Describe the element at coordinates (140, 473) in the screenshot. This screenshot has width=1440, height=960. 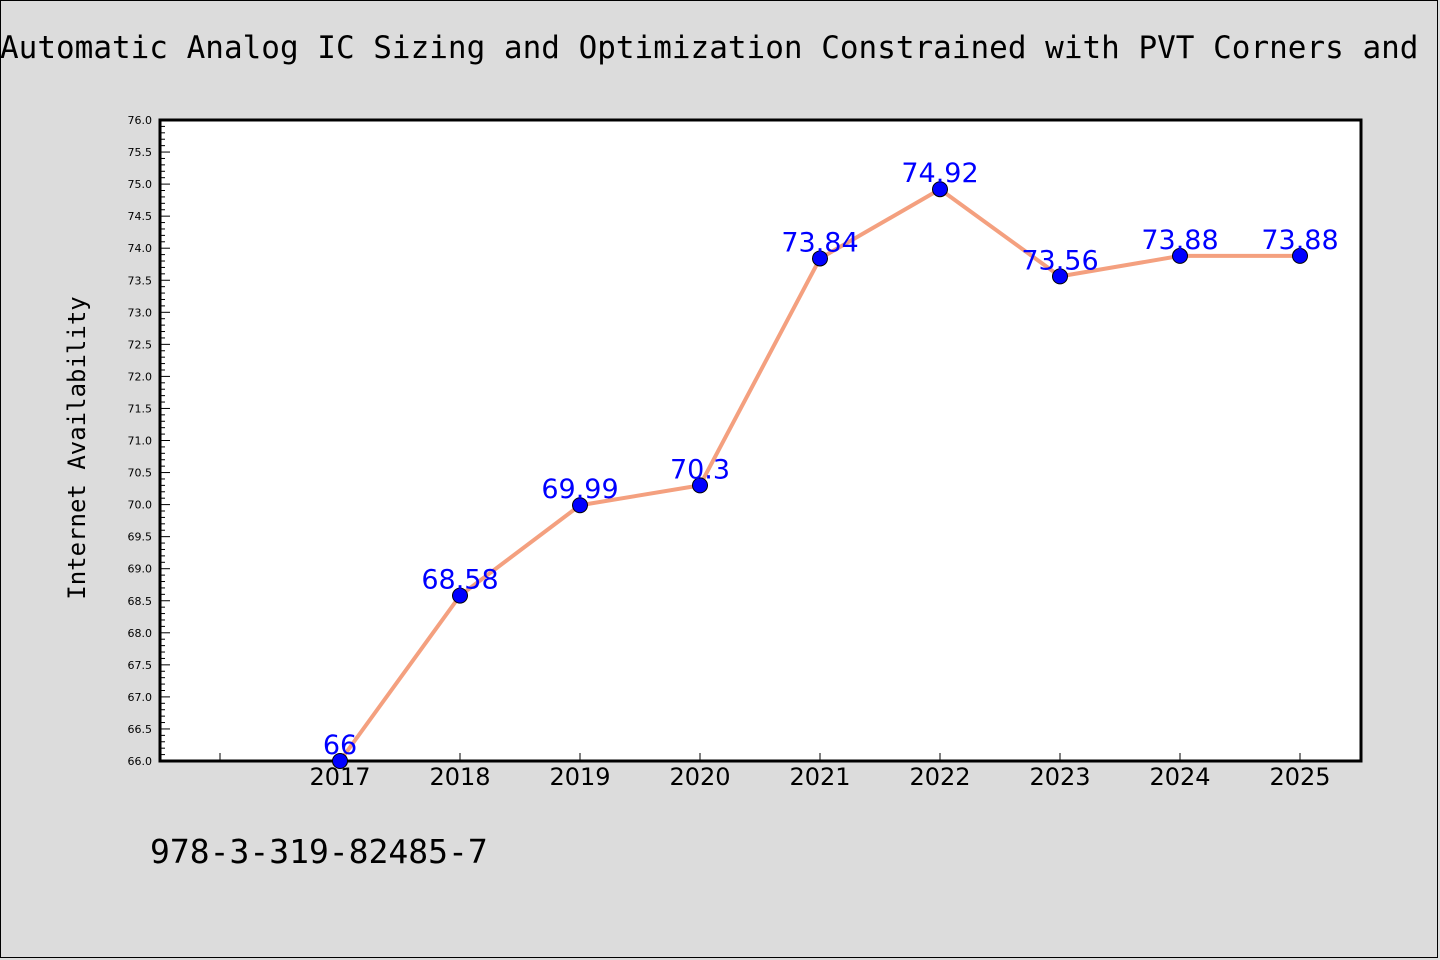
I see `y-tick-label: 70.5` at that location.